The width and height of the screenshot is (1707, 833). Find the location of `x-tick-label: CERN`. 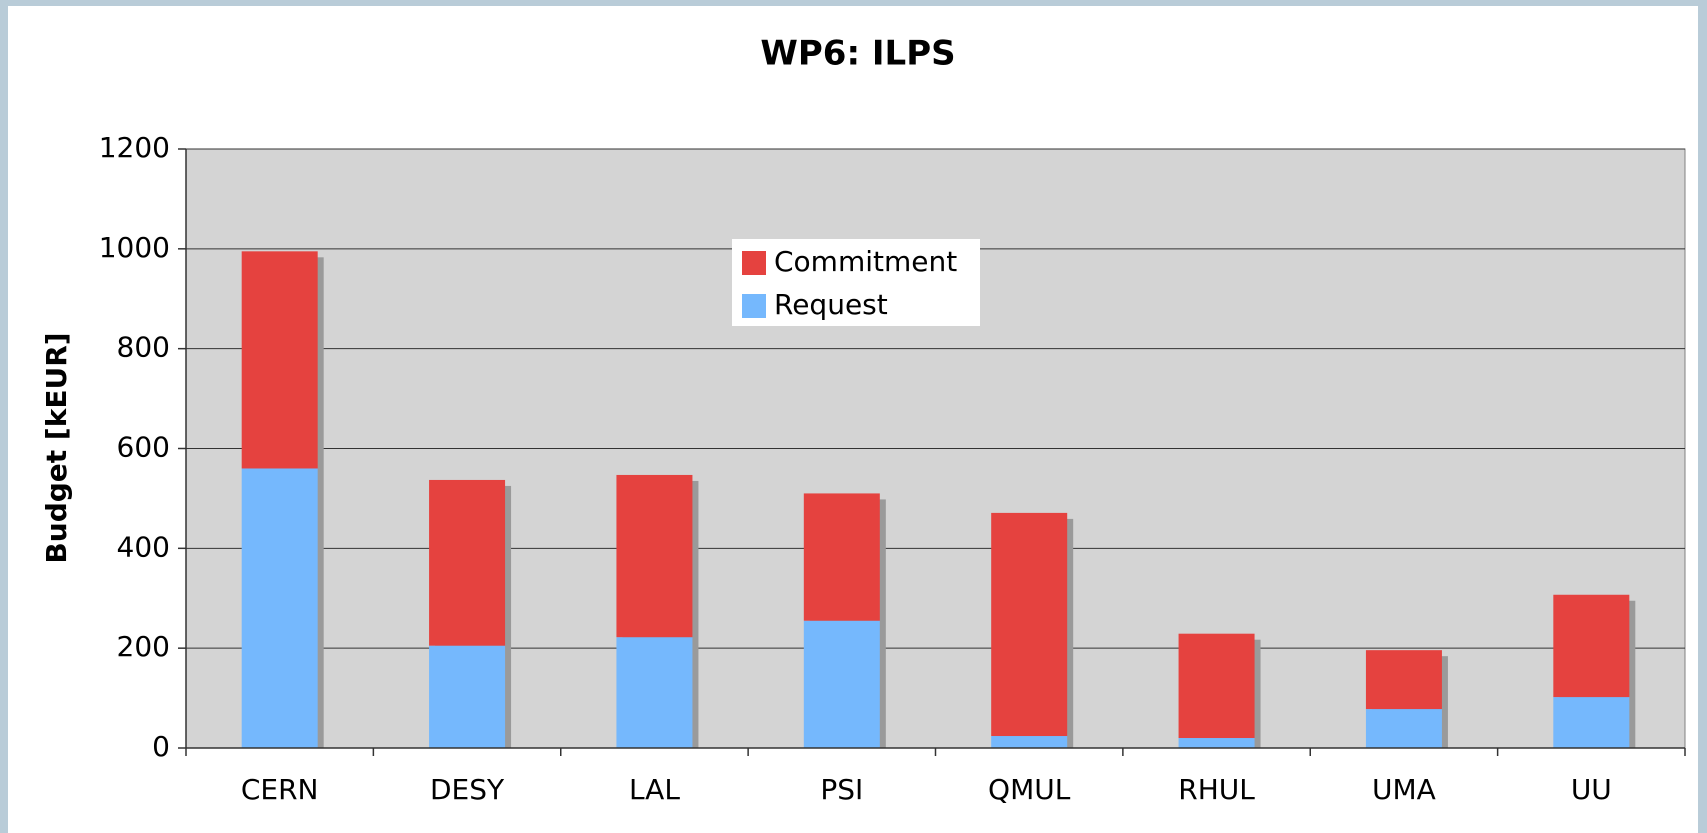

x-tick-label: CERN is located at coordinates (280, 789).